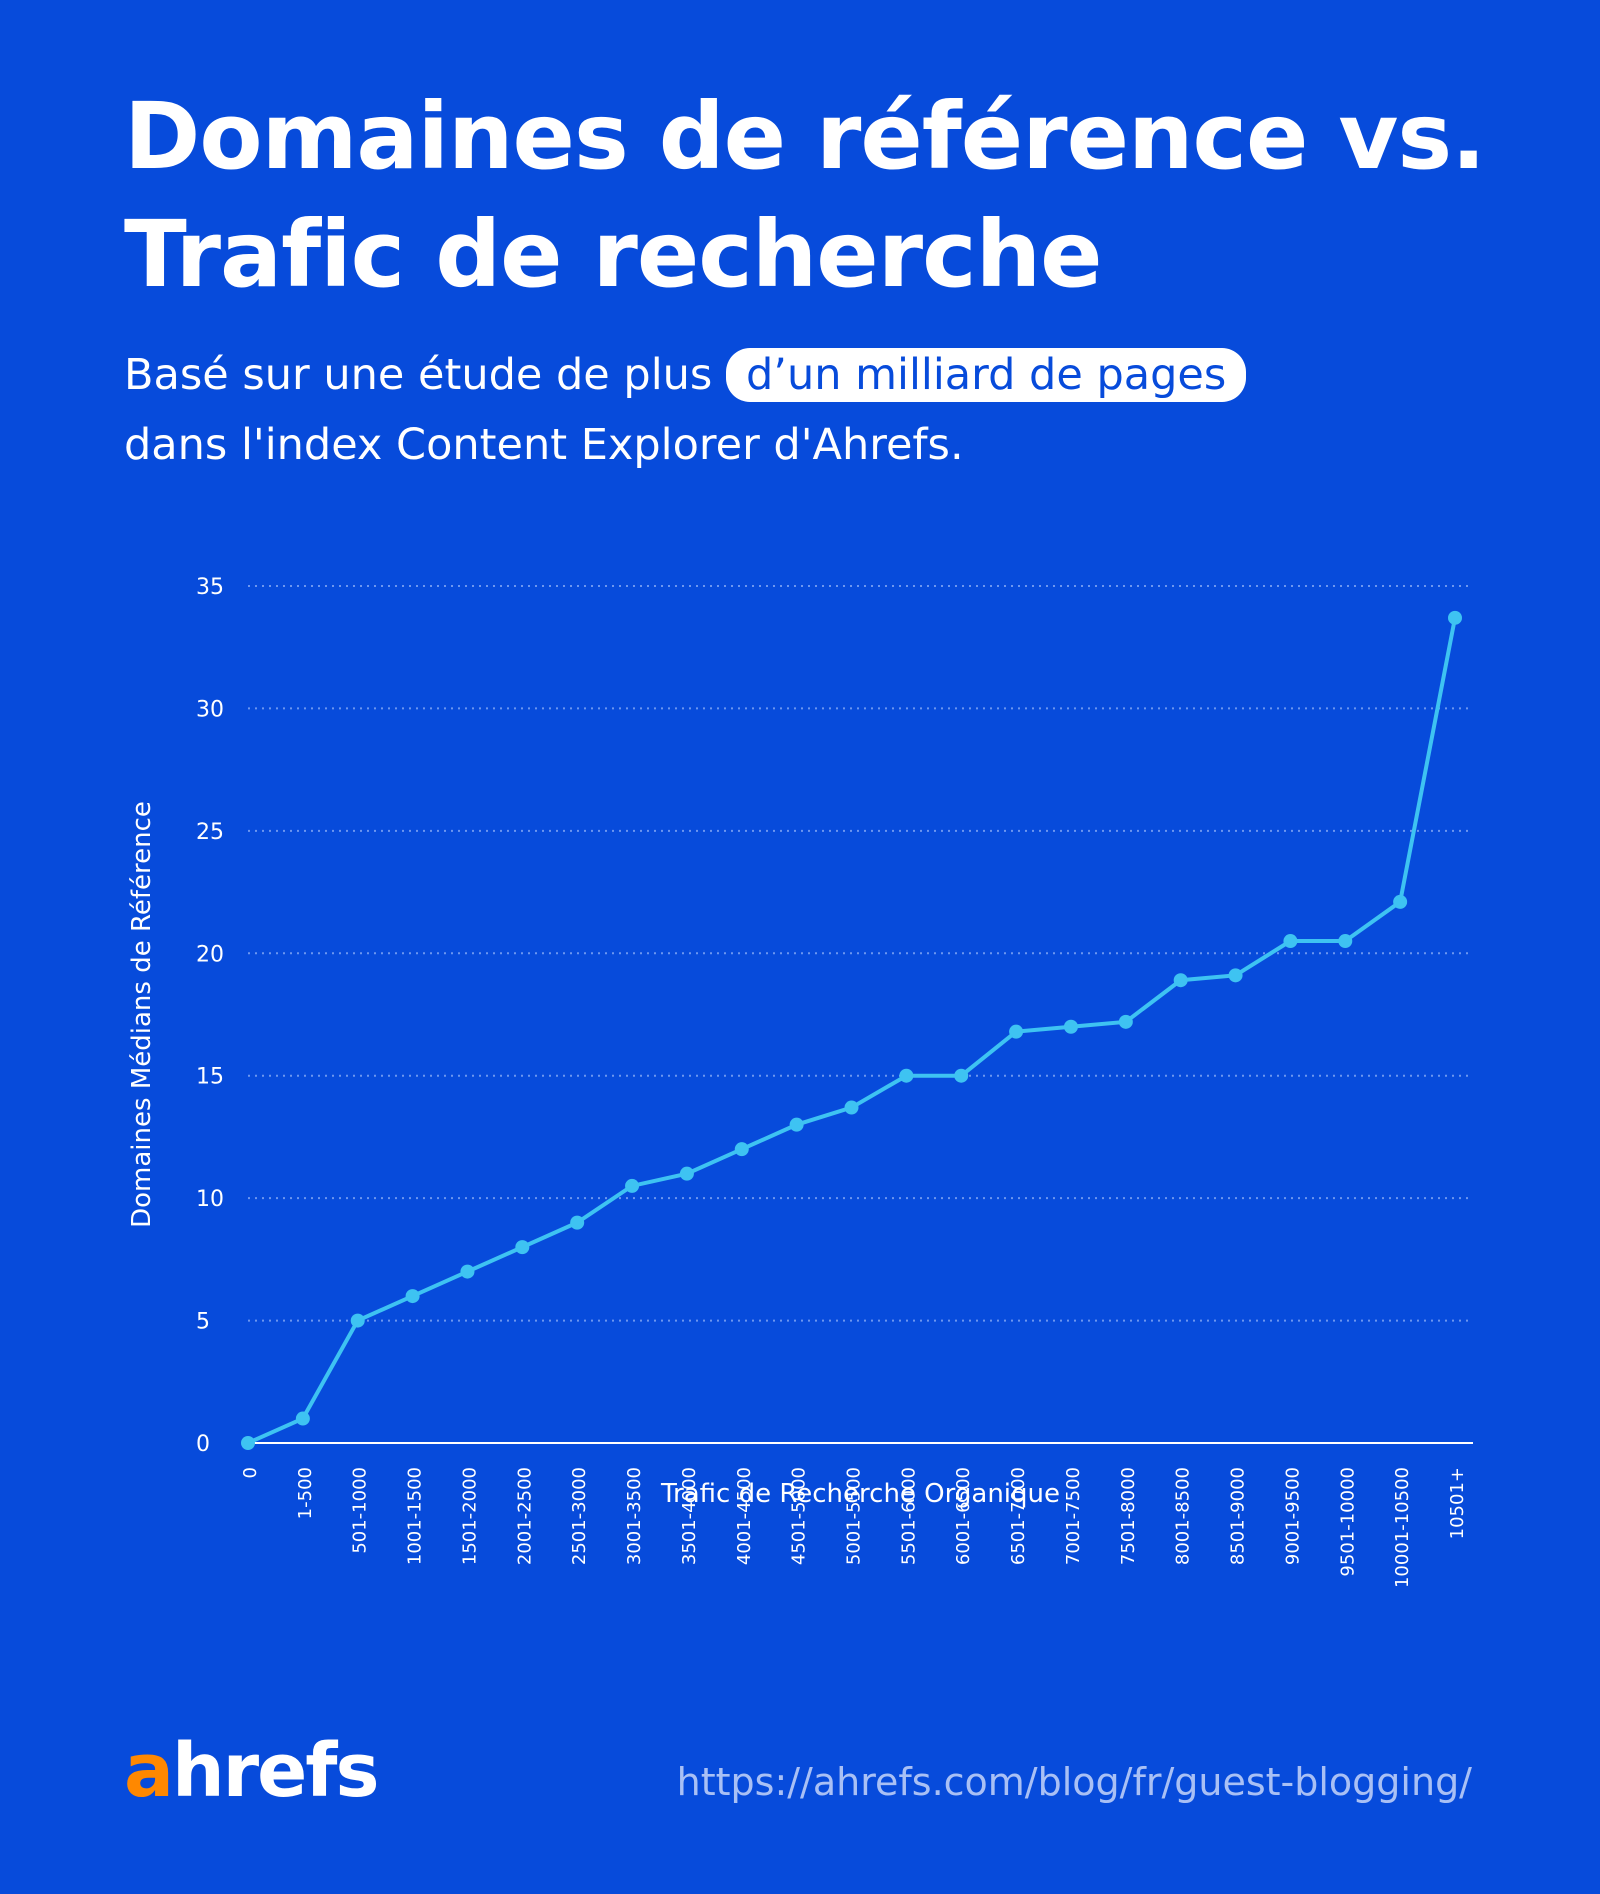 The width and height of the screenshot is (1600, 1894). I want to click on x-tick-label: 7001-7500, so click(1073, 1516).